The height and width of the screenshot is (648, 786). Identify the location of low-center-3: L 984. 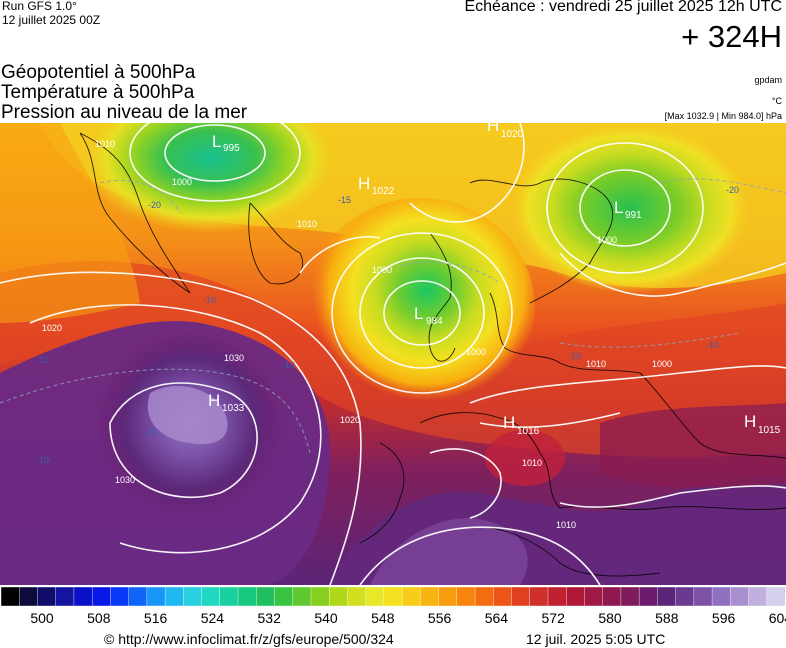
(428, 315).